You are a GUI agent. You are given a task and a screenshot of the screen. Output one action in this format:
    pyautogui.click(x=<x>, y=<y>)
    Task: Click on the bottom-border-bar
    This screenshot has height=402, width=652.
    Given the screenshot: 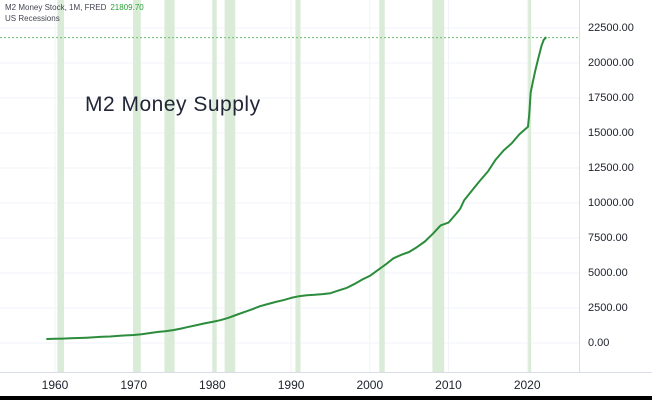 What is the action you would take?
    pyautogui.click(x=326, y=398)
    